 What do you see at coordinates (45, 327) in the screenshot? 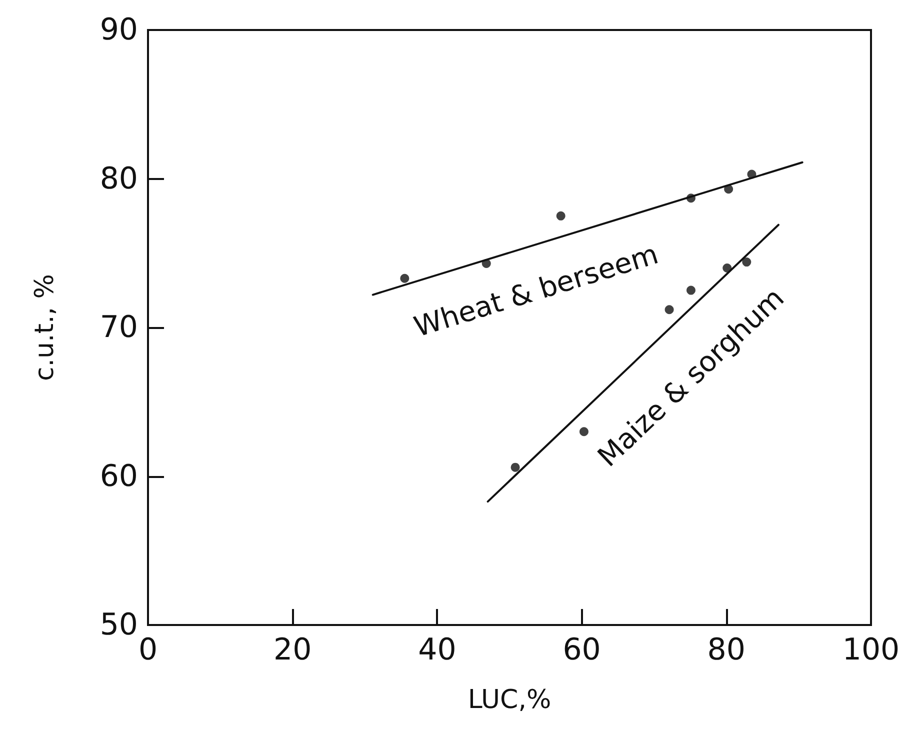
I see `y-axis-title: c.u.t., %` at bounding box center [45, 327].